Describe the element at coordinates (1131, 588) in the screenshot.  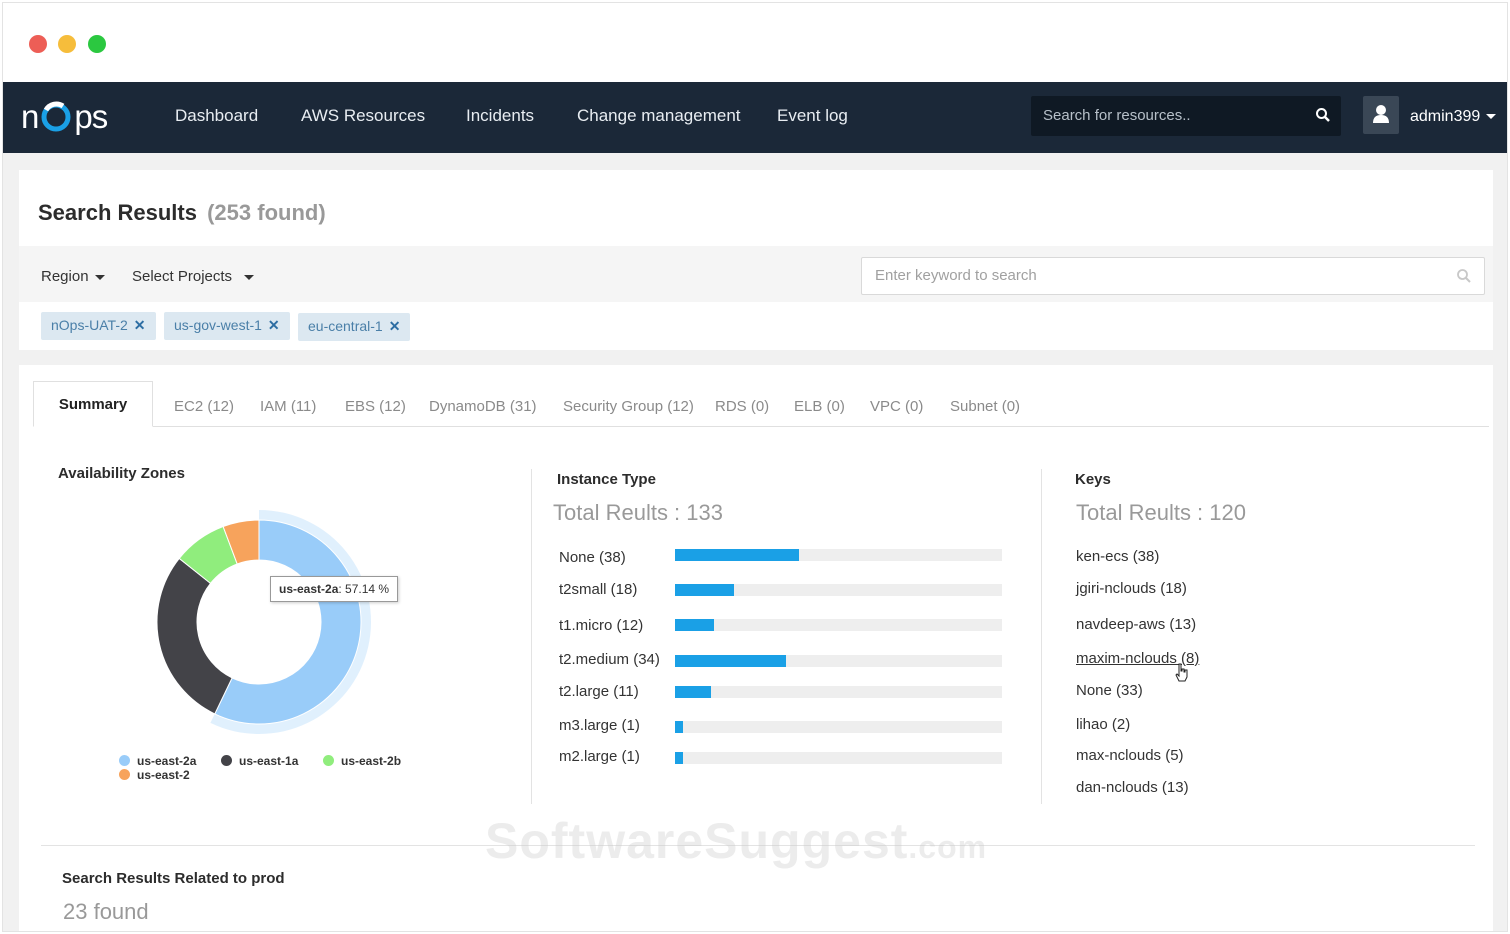
I see `key-item: jgiri-nclouds (18)` at that location.